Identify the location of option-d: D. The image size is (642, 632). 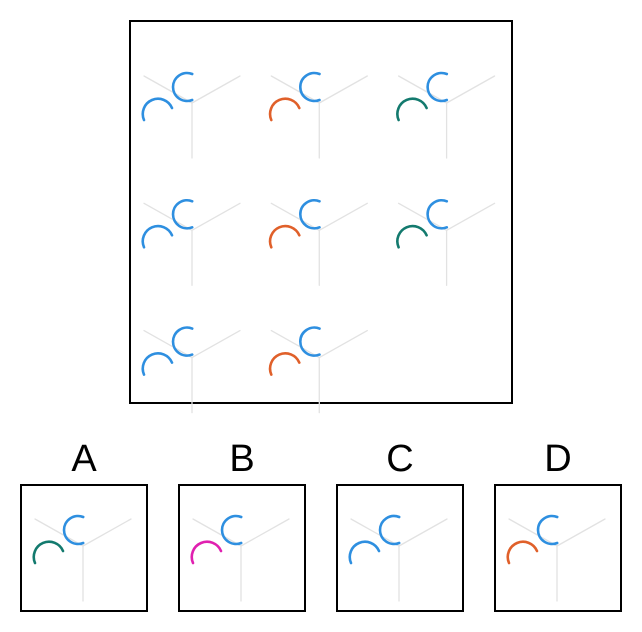
(558, 525).